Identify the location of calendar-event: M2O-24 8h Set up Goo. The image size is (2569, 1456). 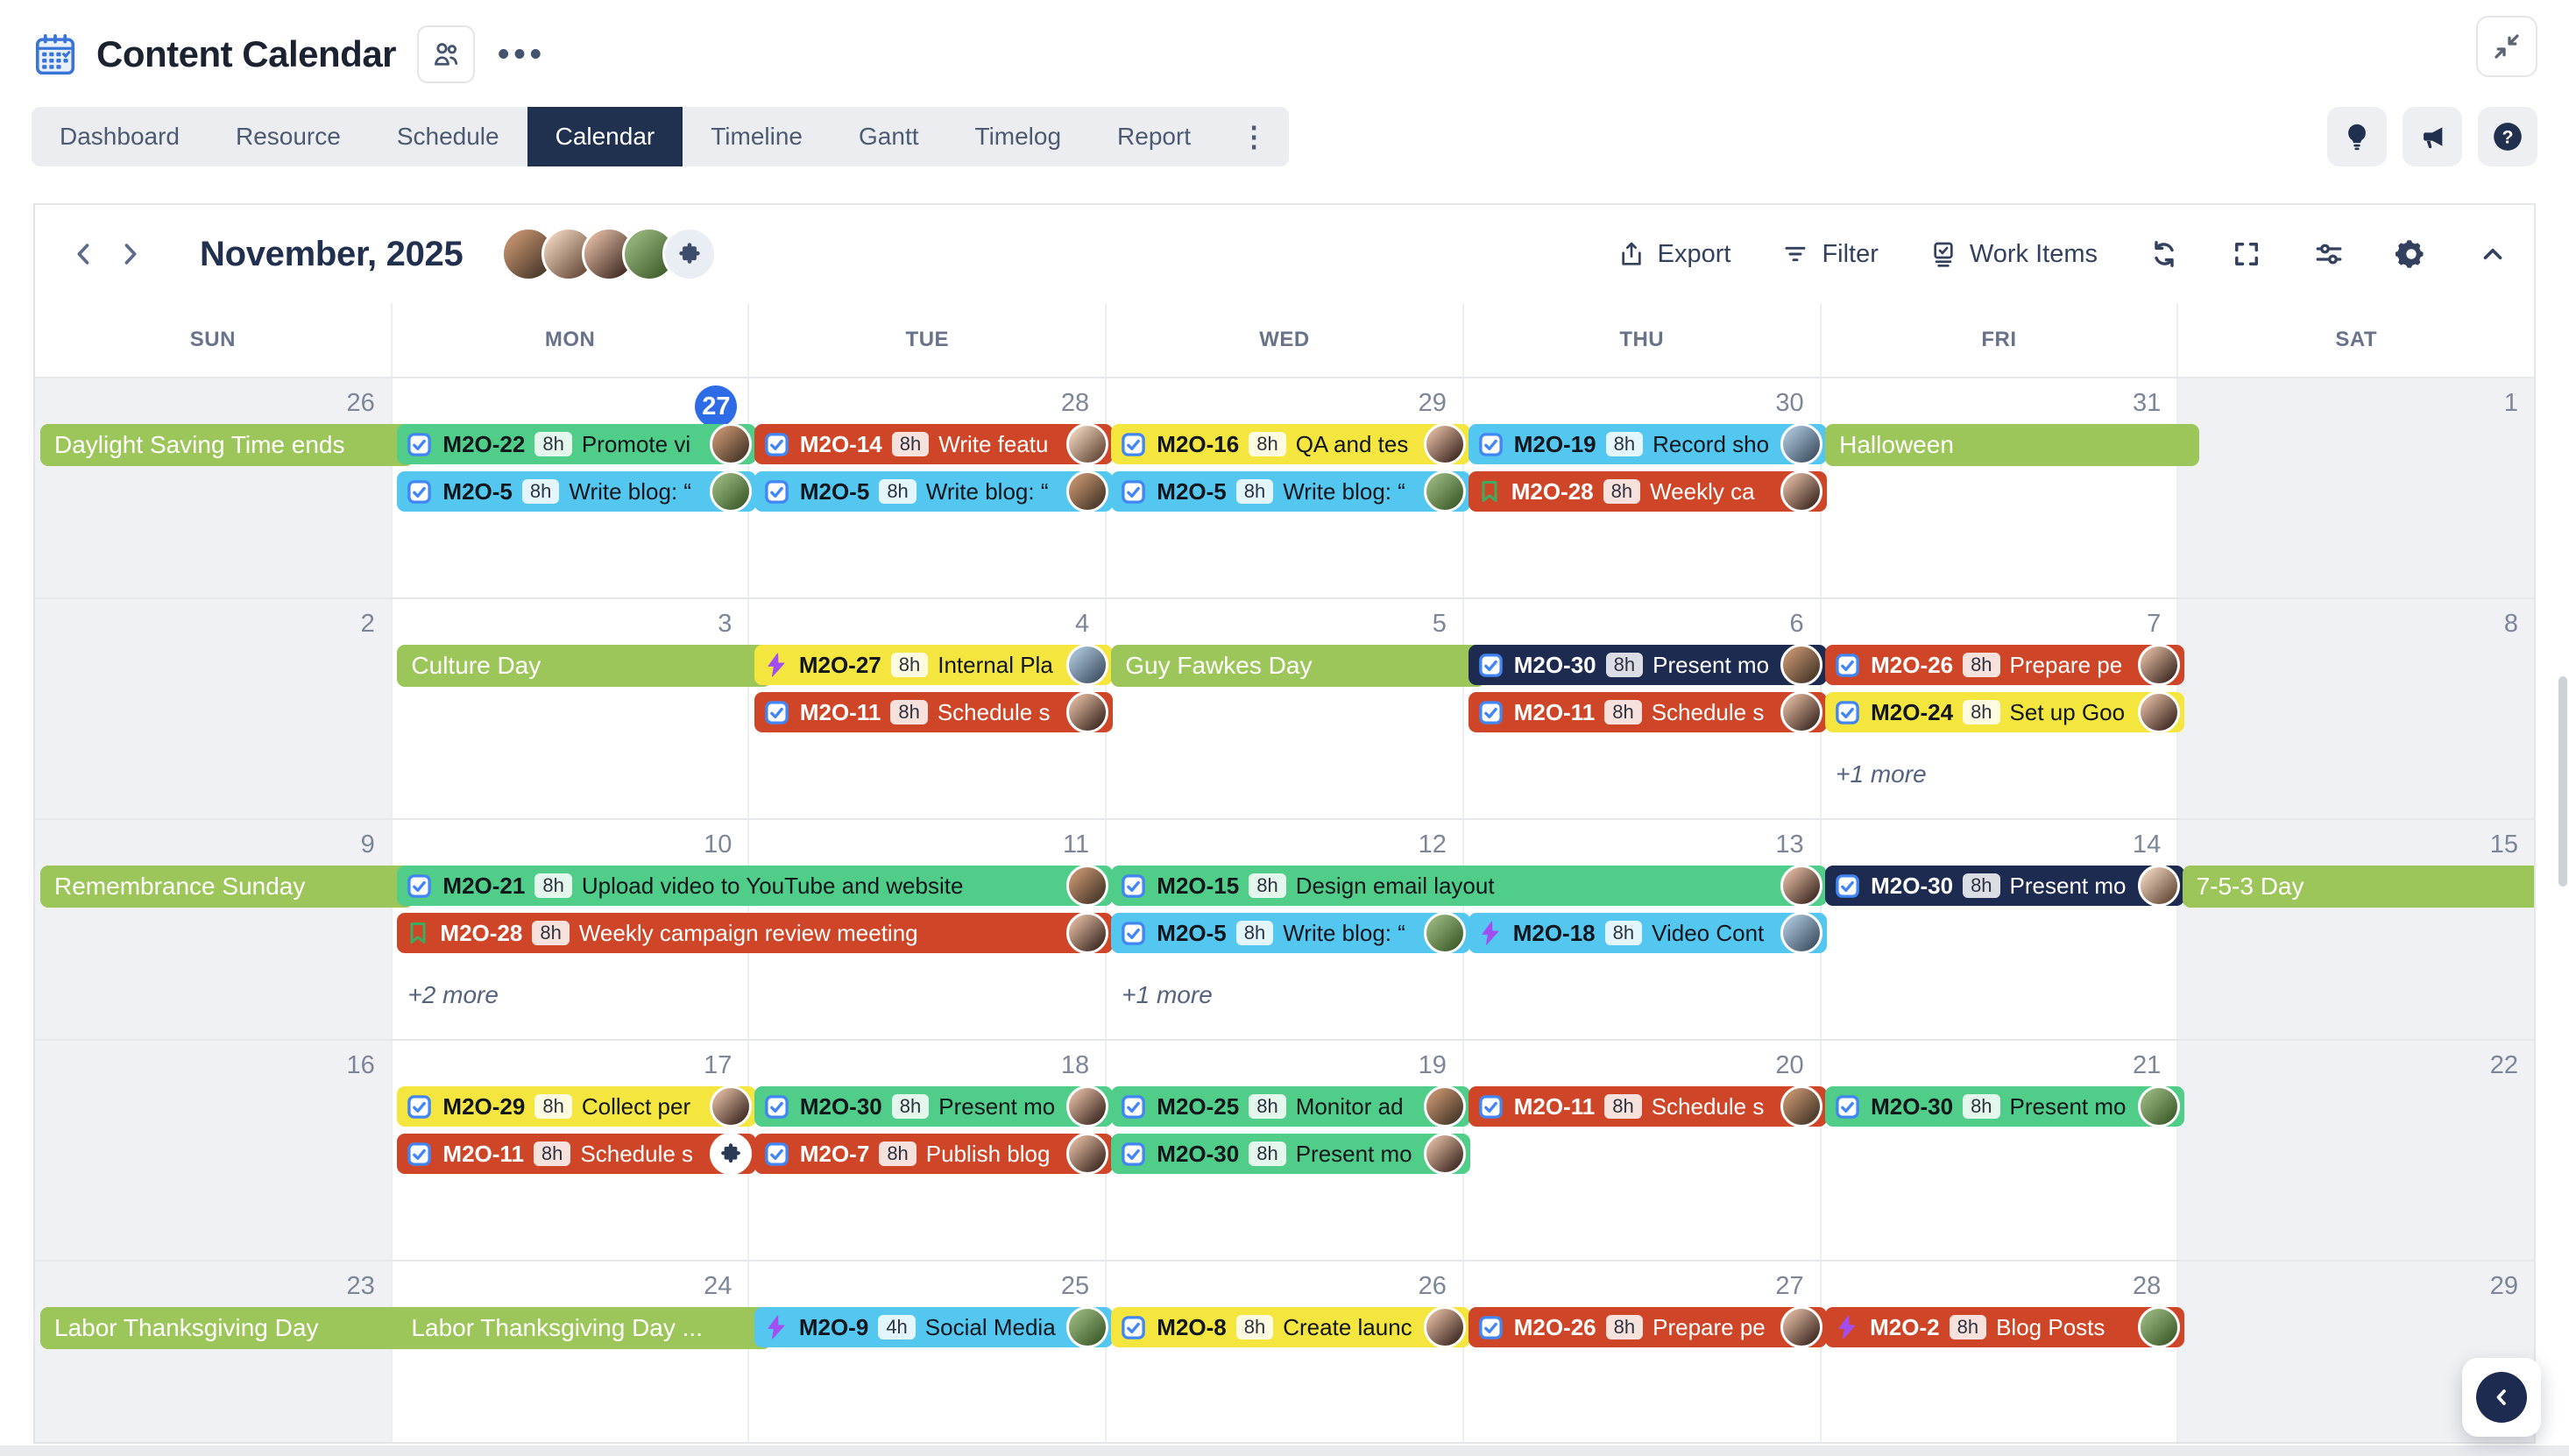
(2004, 712).